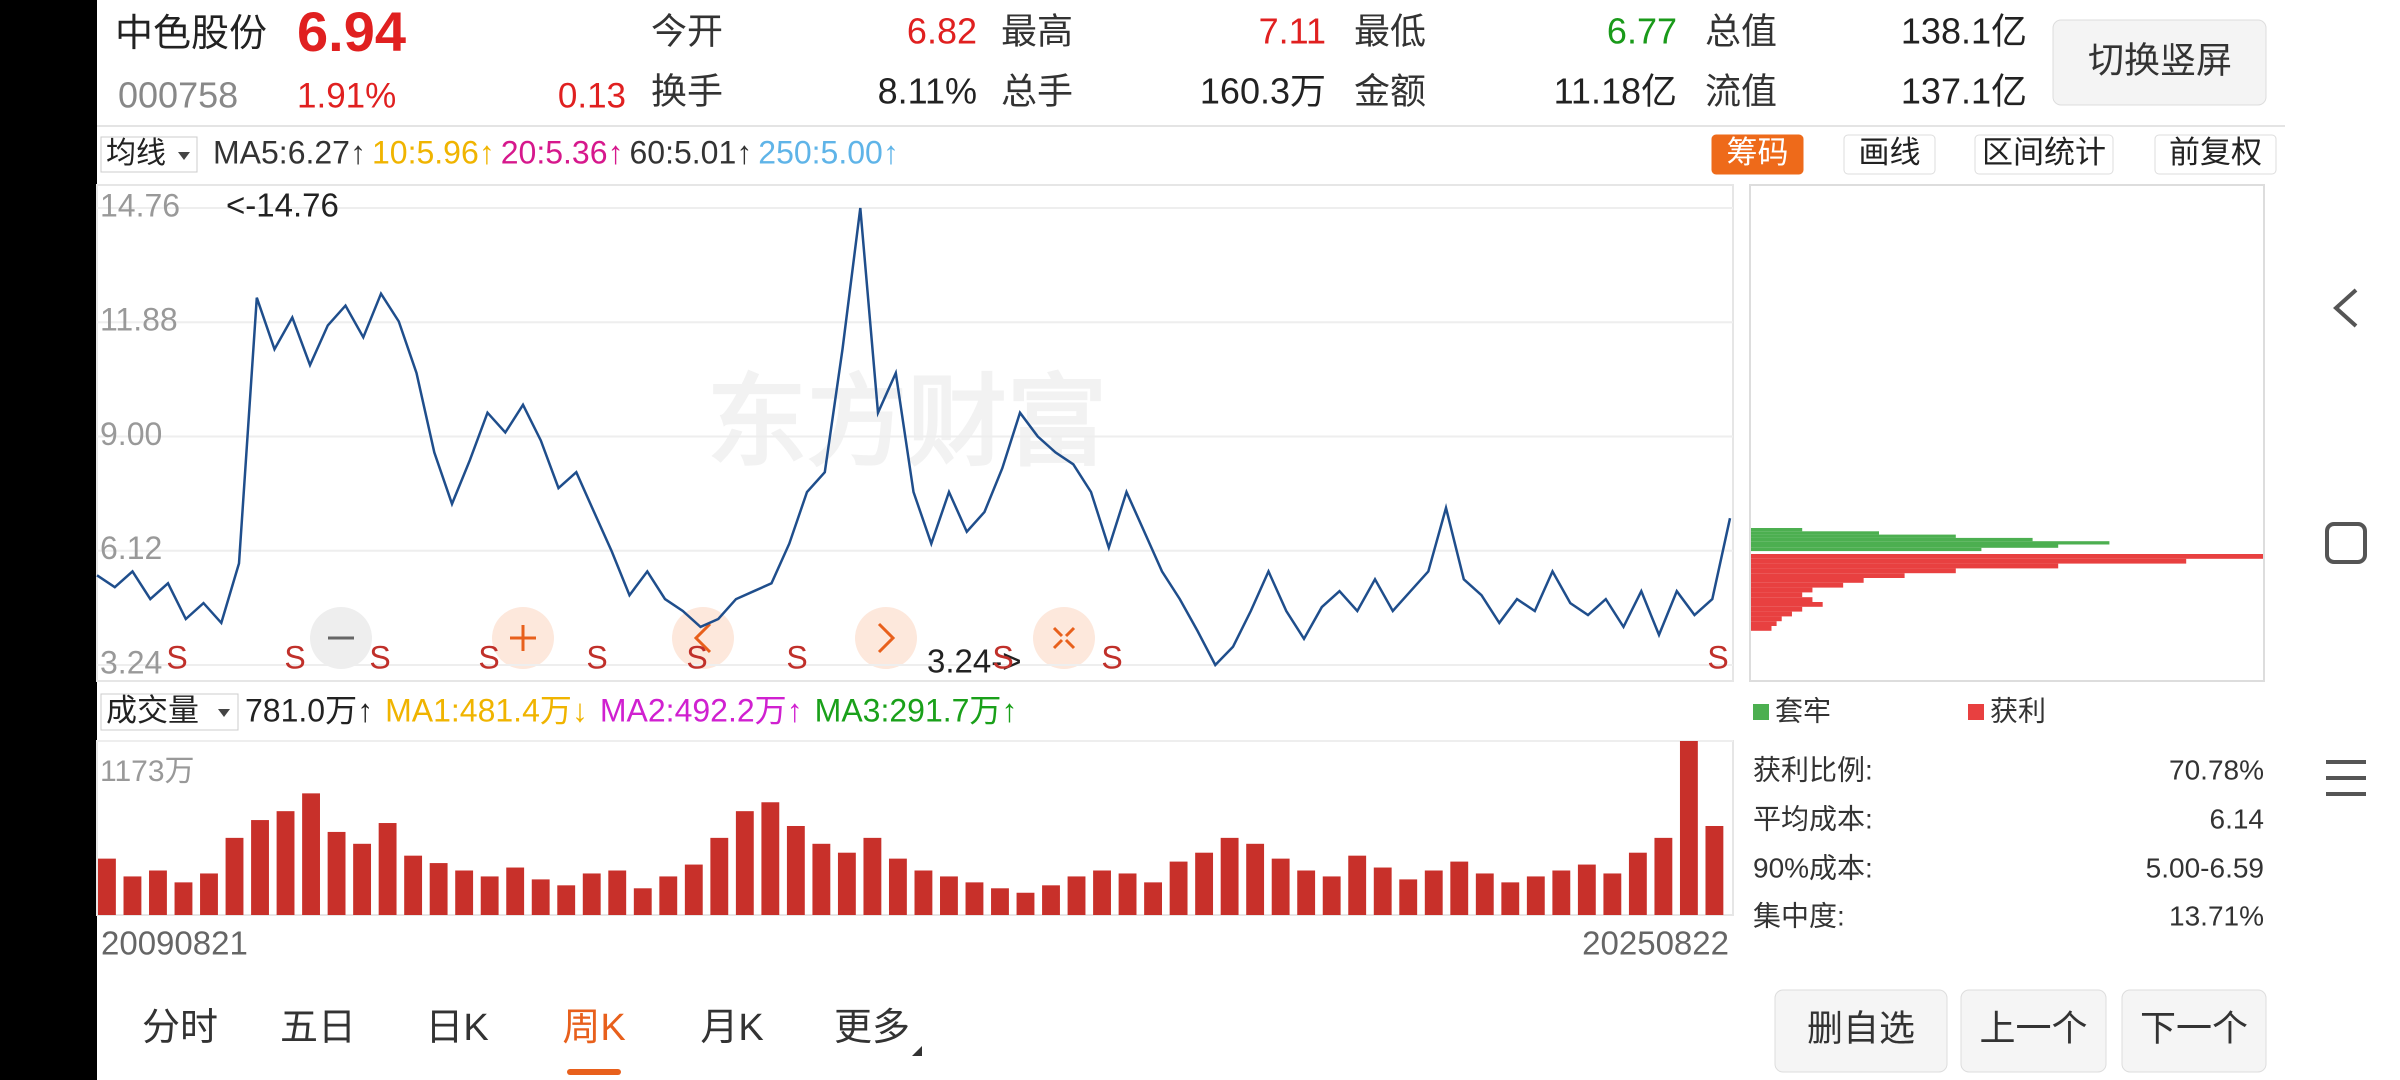  I want to click on move-left, so click(703, 638).